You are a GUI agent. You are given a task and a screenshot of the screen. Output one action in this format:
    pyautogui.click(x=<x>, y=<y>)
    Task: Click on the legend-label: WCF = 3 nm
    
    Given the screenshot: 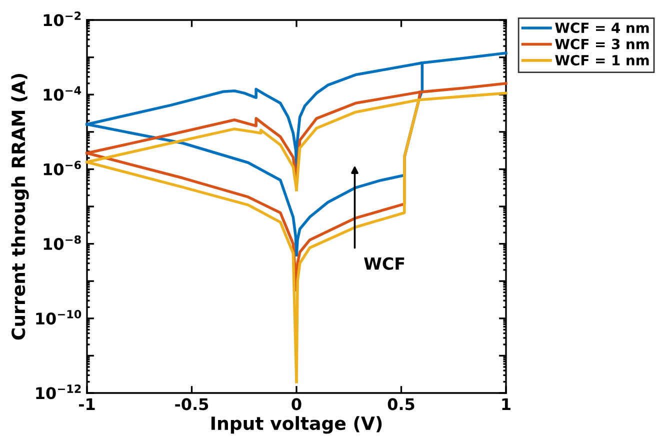 What is the action you would take?
    pyautogui.click(x=602, y=44)
    